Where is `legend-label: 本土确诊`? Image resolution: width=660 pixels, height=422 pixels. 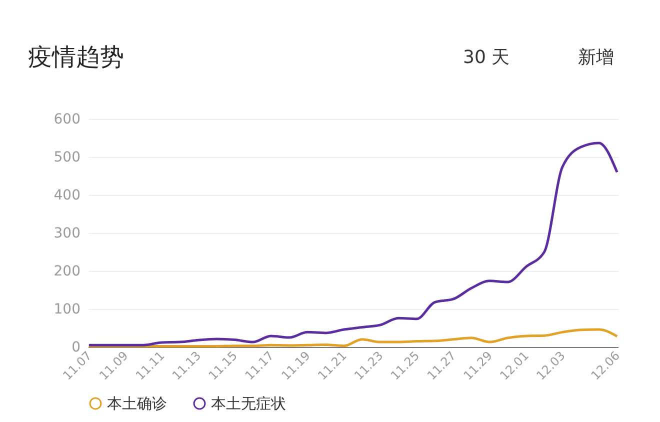 legend-label: 本土确诊 is located at coordinates (137, 403).